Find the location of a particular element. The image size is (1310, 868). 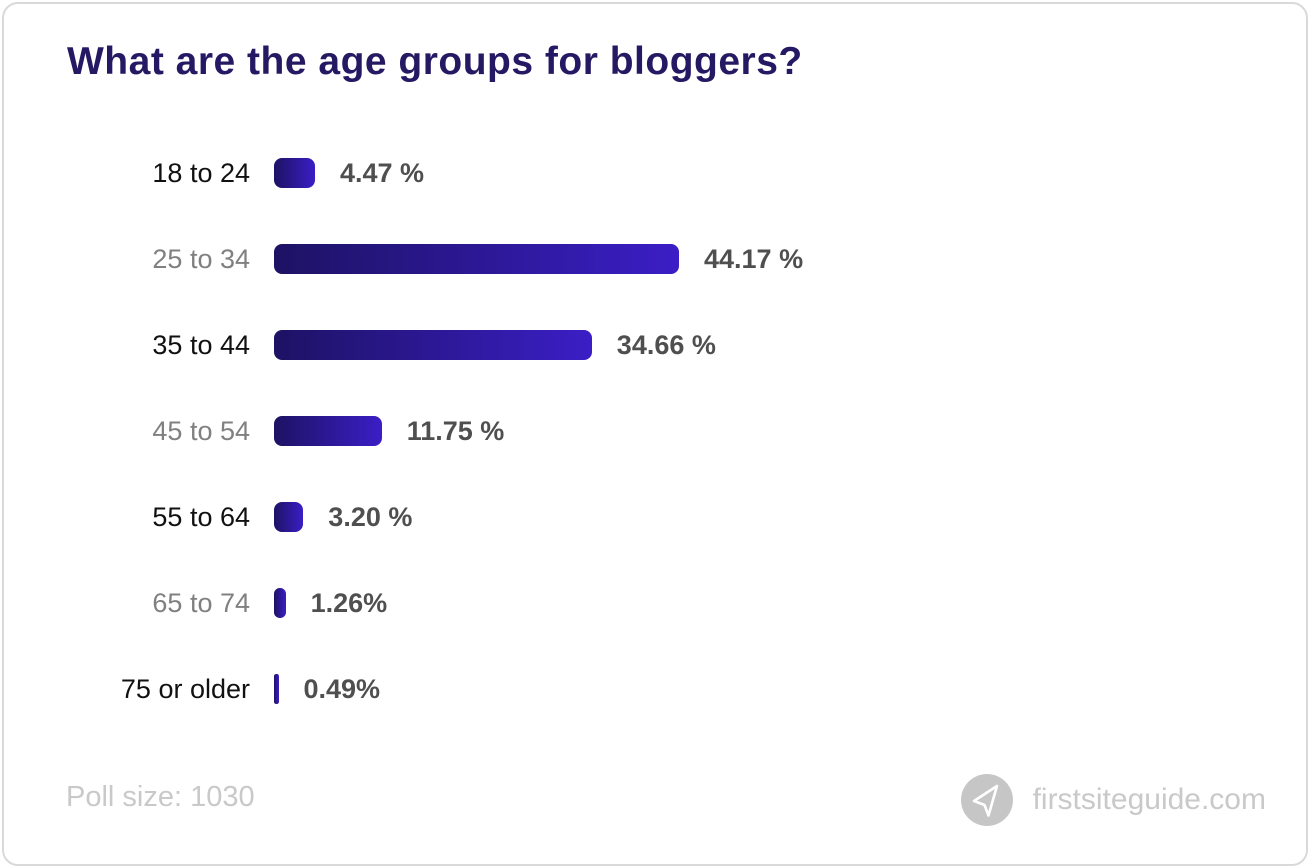

category-label: 25 to 34 is located at coordinates (201, 258).